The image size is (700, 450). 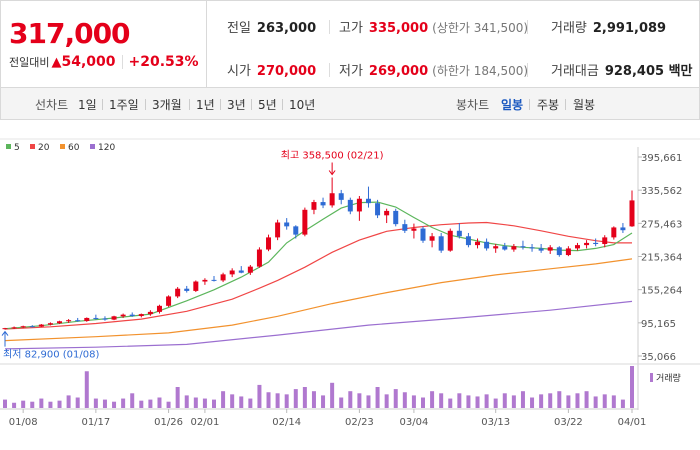 What do you see at coordinates (124, 105) in the screenshot?
I see `period-1w-button: 1주일` at bounding box center [124, 105].